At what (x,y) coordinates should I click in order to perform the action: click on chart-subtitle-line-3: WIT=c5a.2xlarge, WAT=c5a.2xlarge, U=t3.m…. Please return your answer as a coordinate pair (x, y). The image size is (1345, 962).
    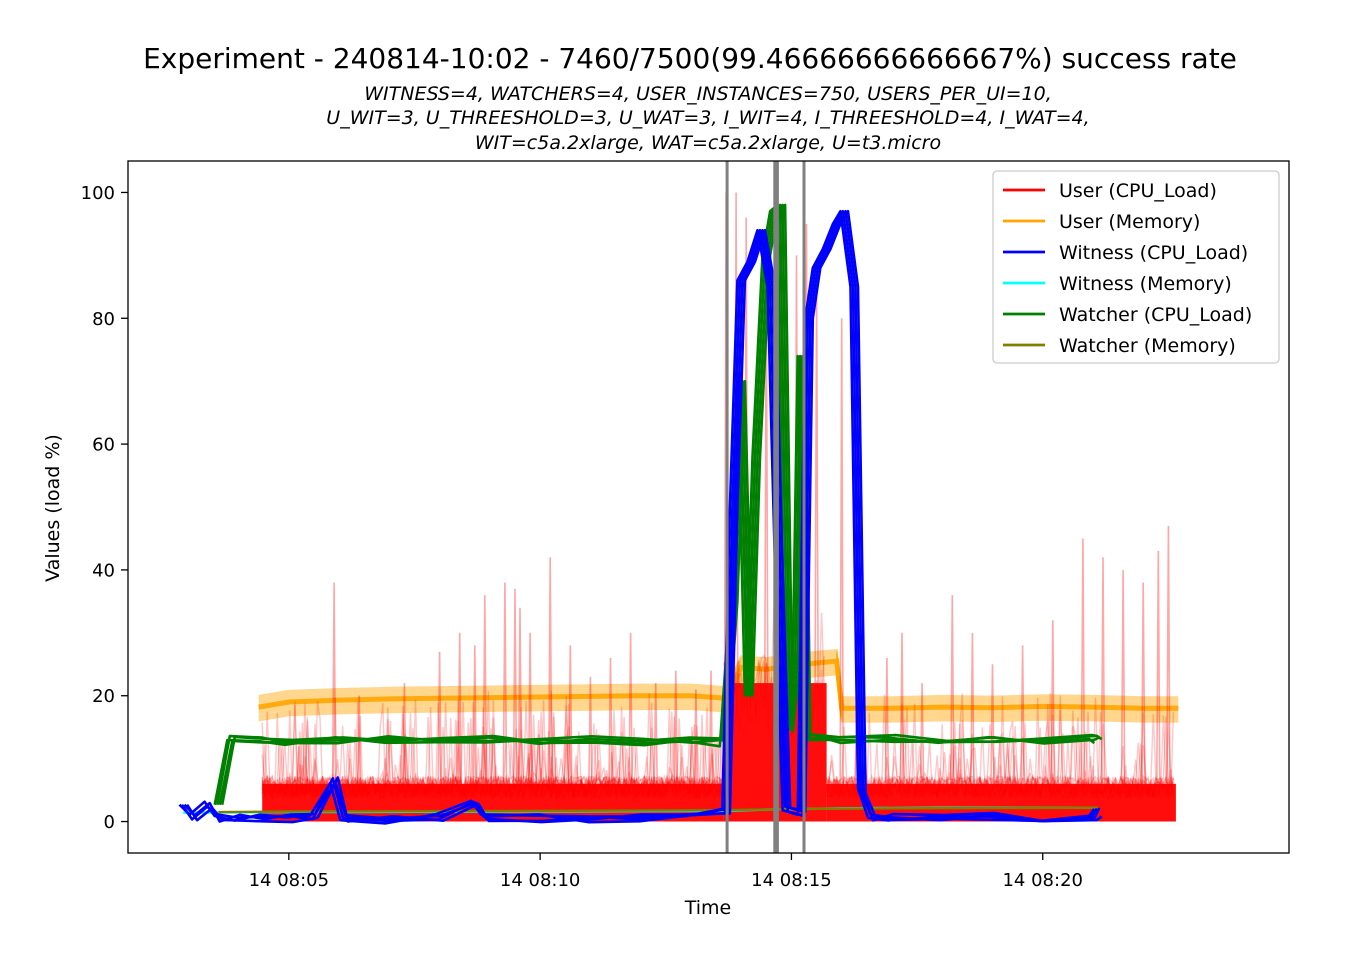
    Looking at the image, I should click on (708, 143).